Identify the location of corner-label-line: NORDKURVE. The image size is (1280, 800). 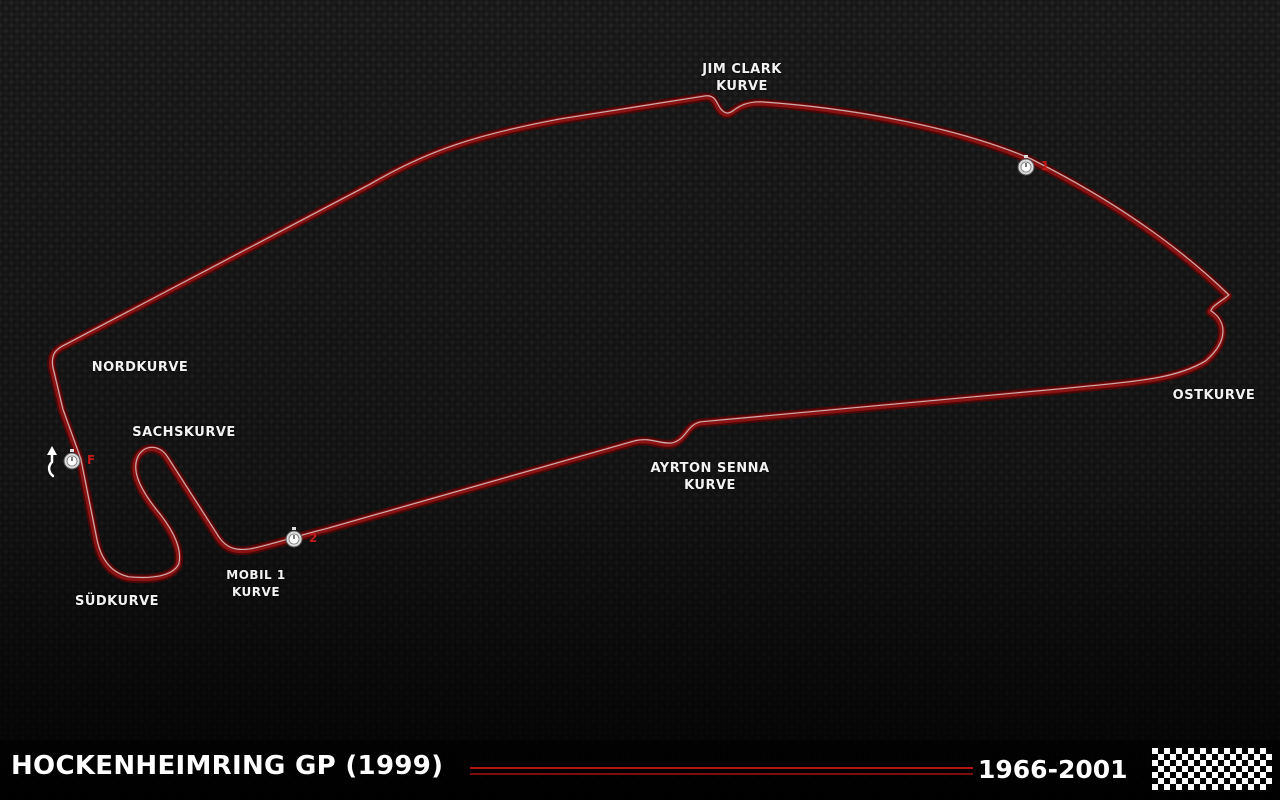
(140, 367).